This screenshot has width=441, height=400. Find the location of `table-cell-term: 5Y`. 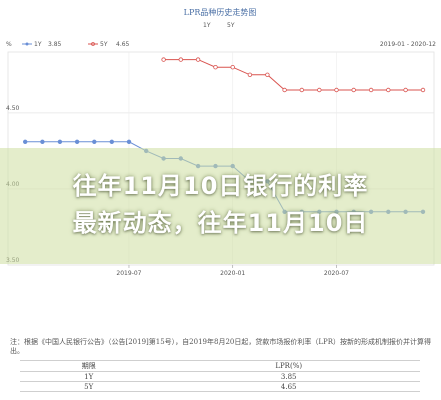

table-cell-term: 5Y is located at coordinates (89, 386).